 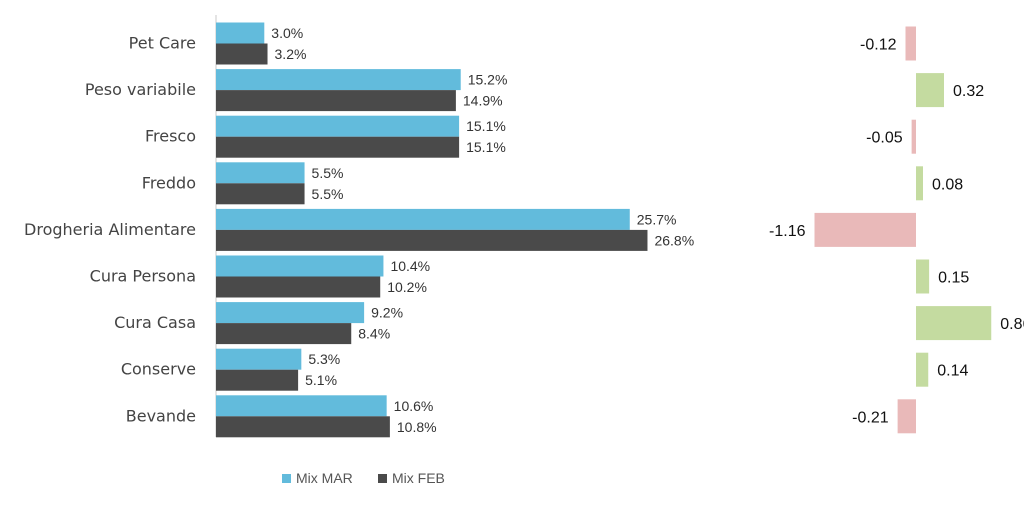 What do you see at coordinates (947, 184) in the screenshot?
I see `diff-label-freddo: 0.08` at bounding box center [947, 184].